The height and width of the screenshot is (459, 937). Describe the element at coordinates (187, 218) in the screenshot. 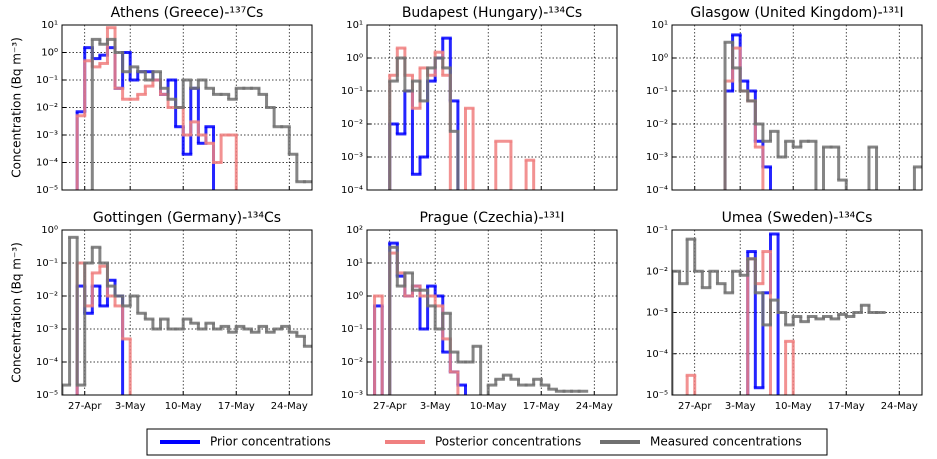

I see `chart-title: Gottingen (Germany)-¹³⁴Cs` at that location.